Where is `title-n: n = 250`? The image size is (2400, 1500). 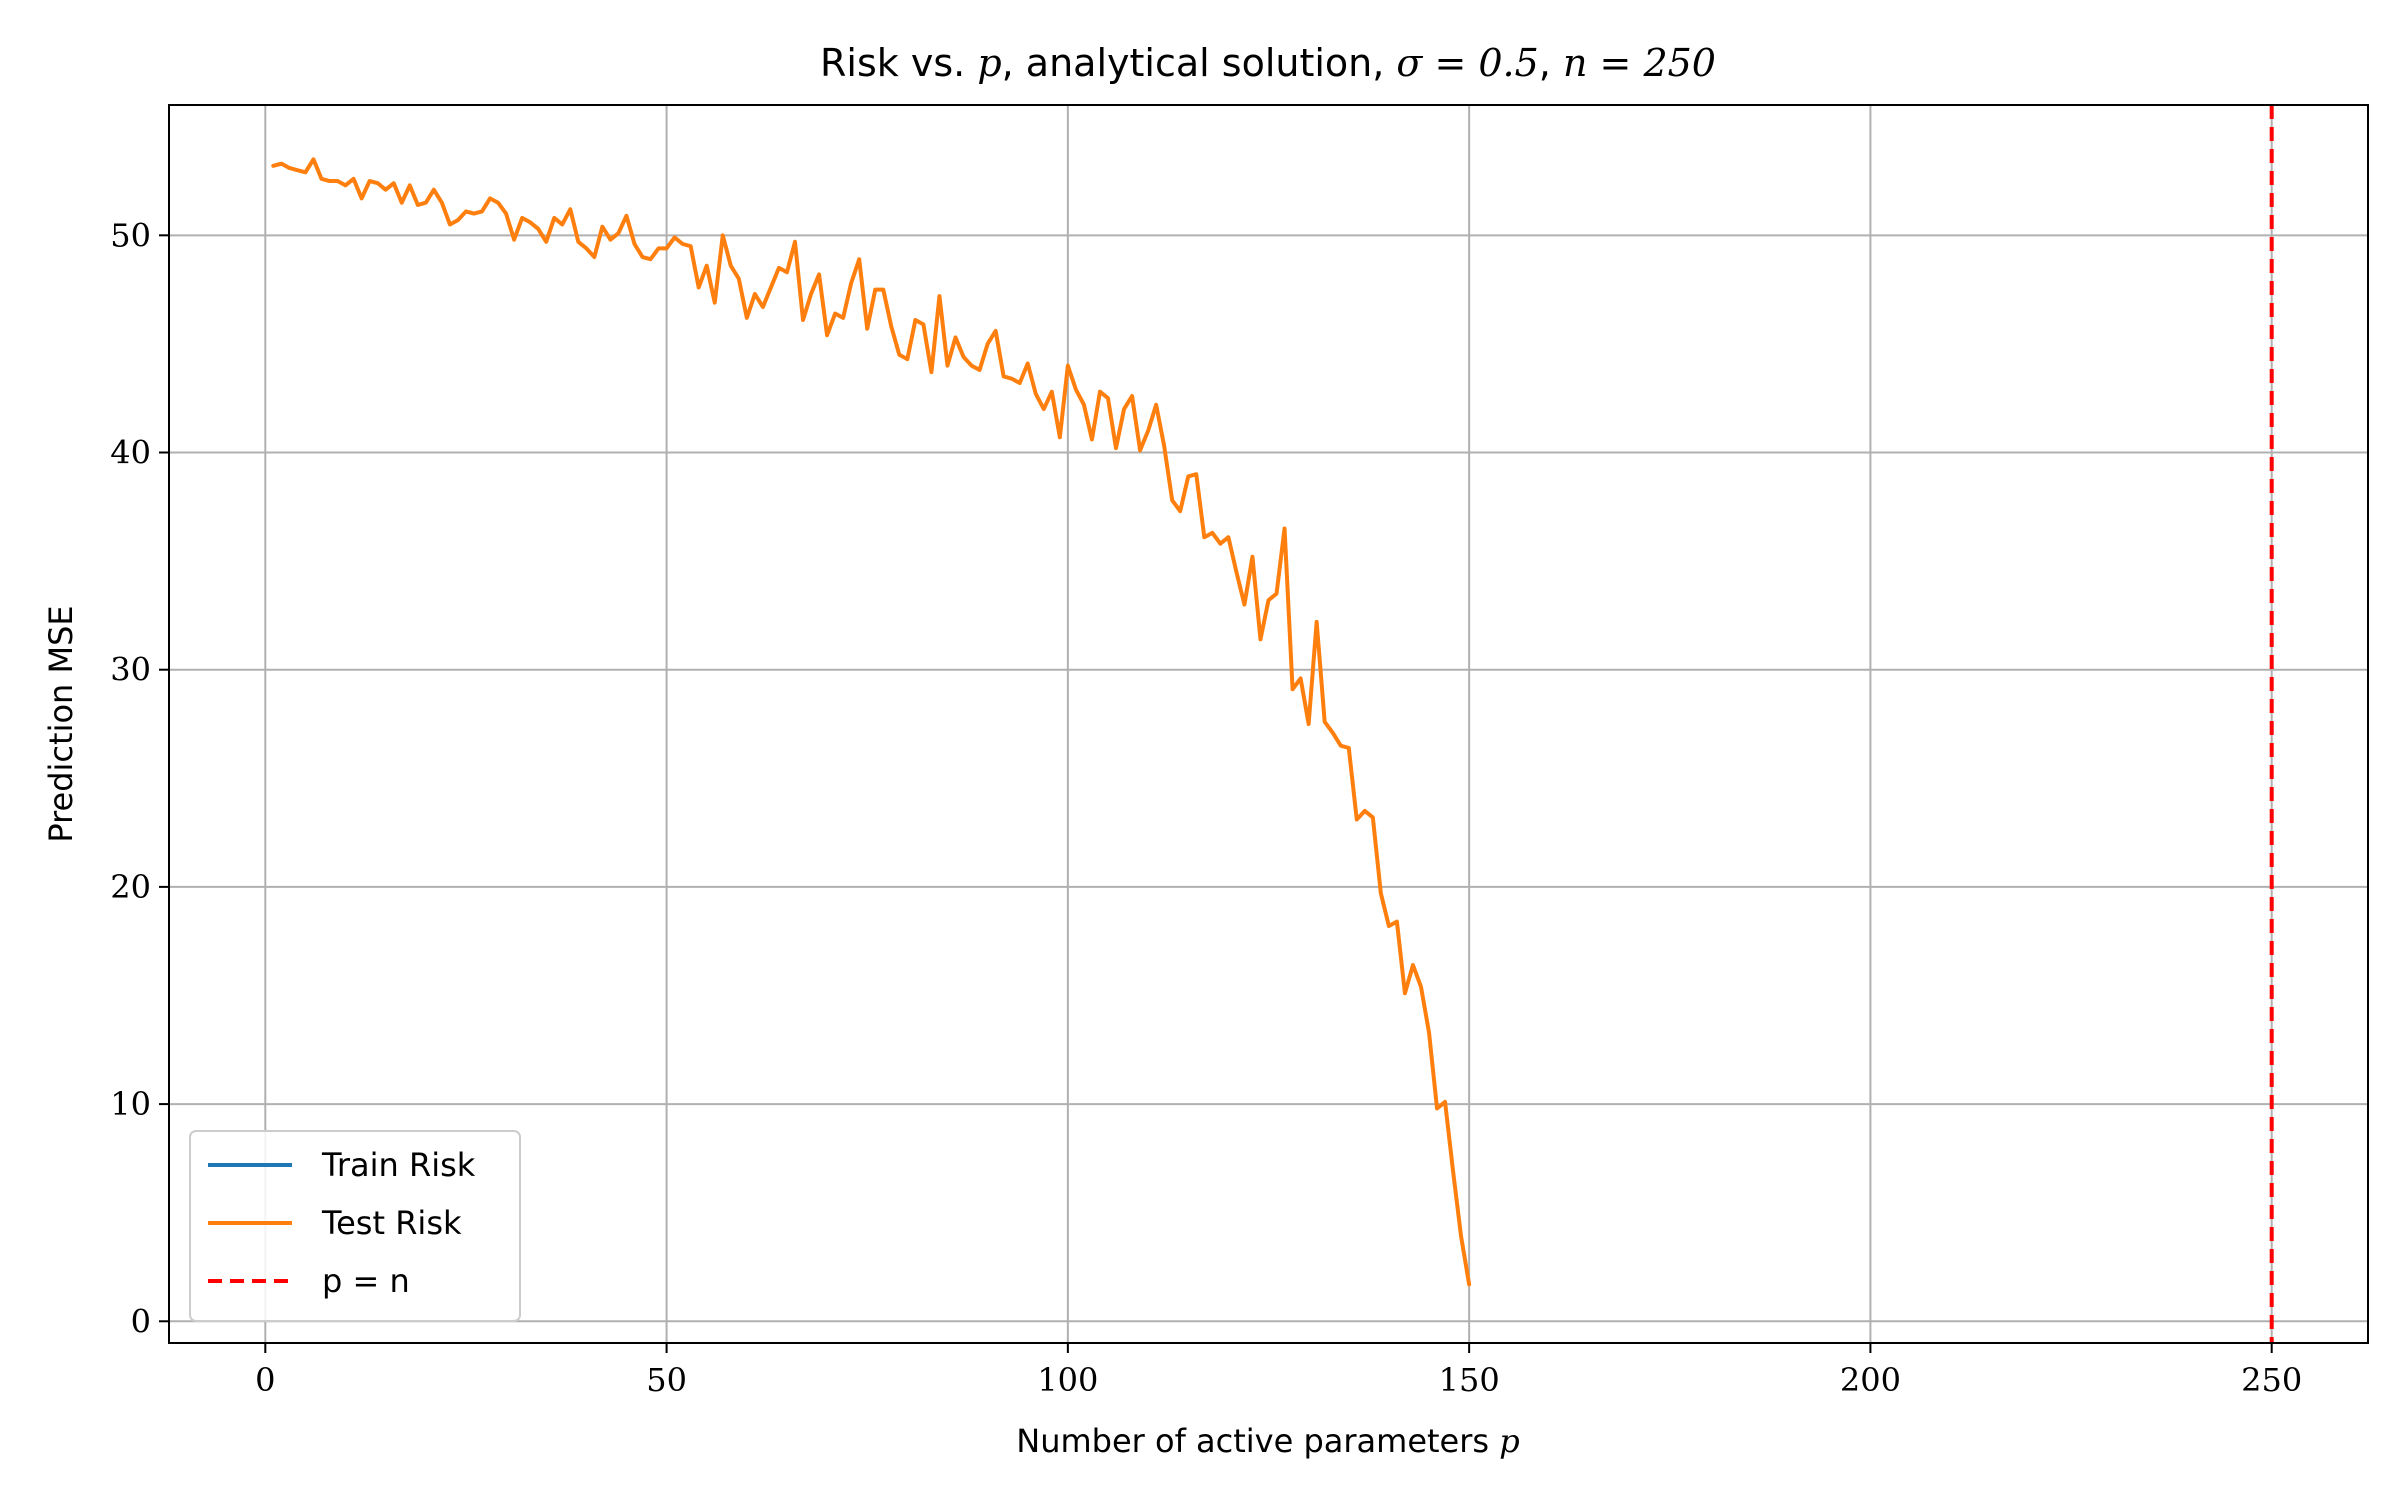
title-n: n = 250 is located at coordinates (1639, 63).